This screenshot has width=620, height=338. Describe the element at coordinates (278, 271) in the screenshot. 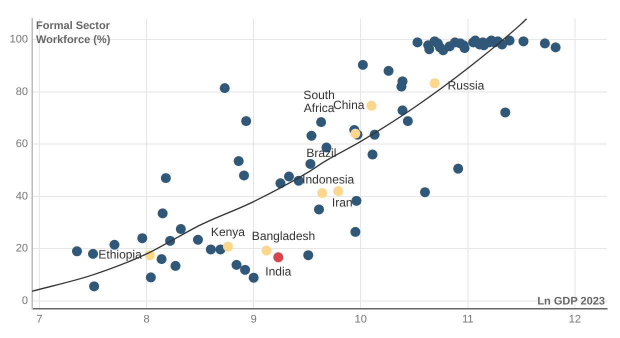

I see `annotation: India` at that location.